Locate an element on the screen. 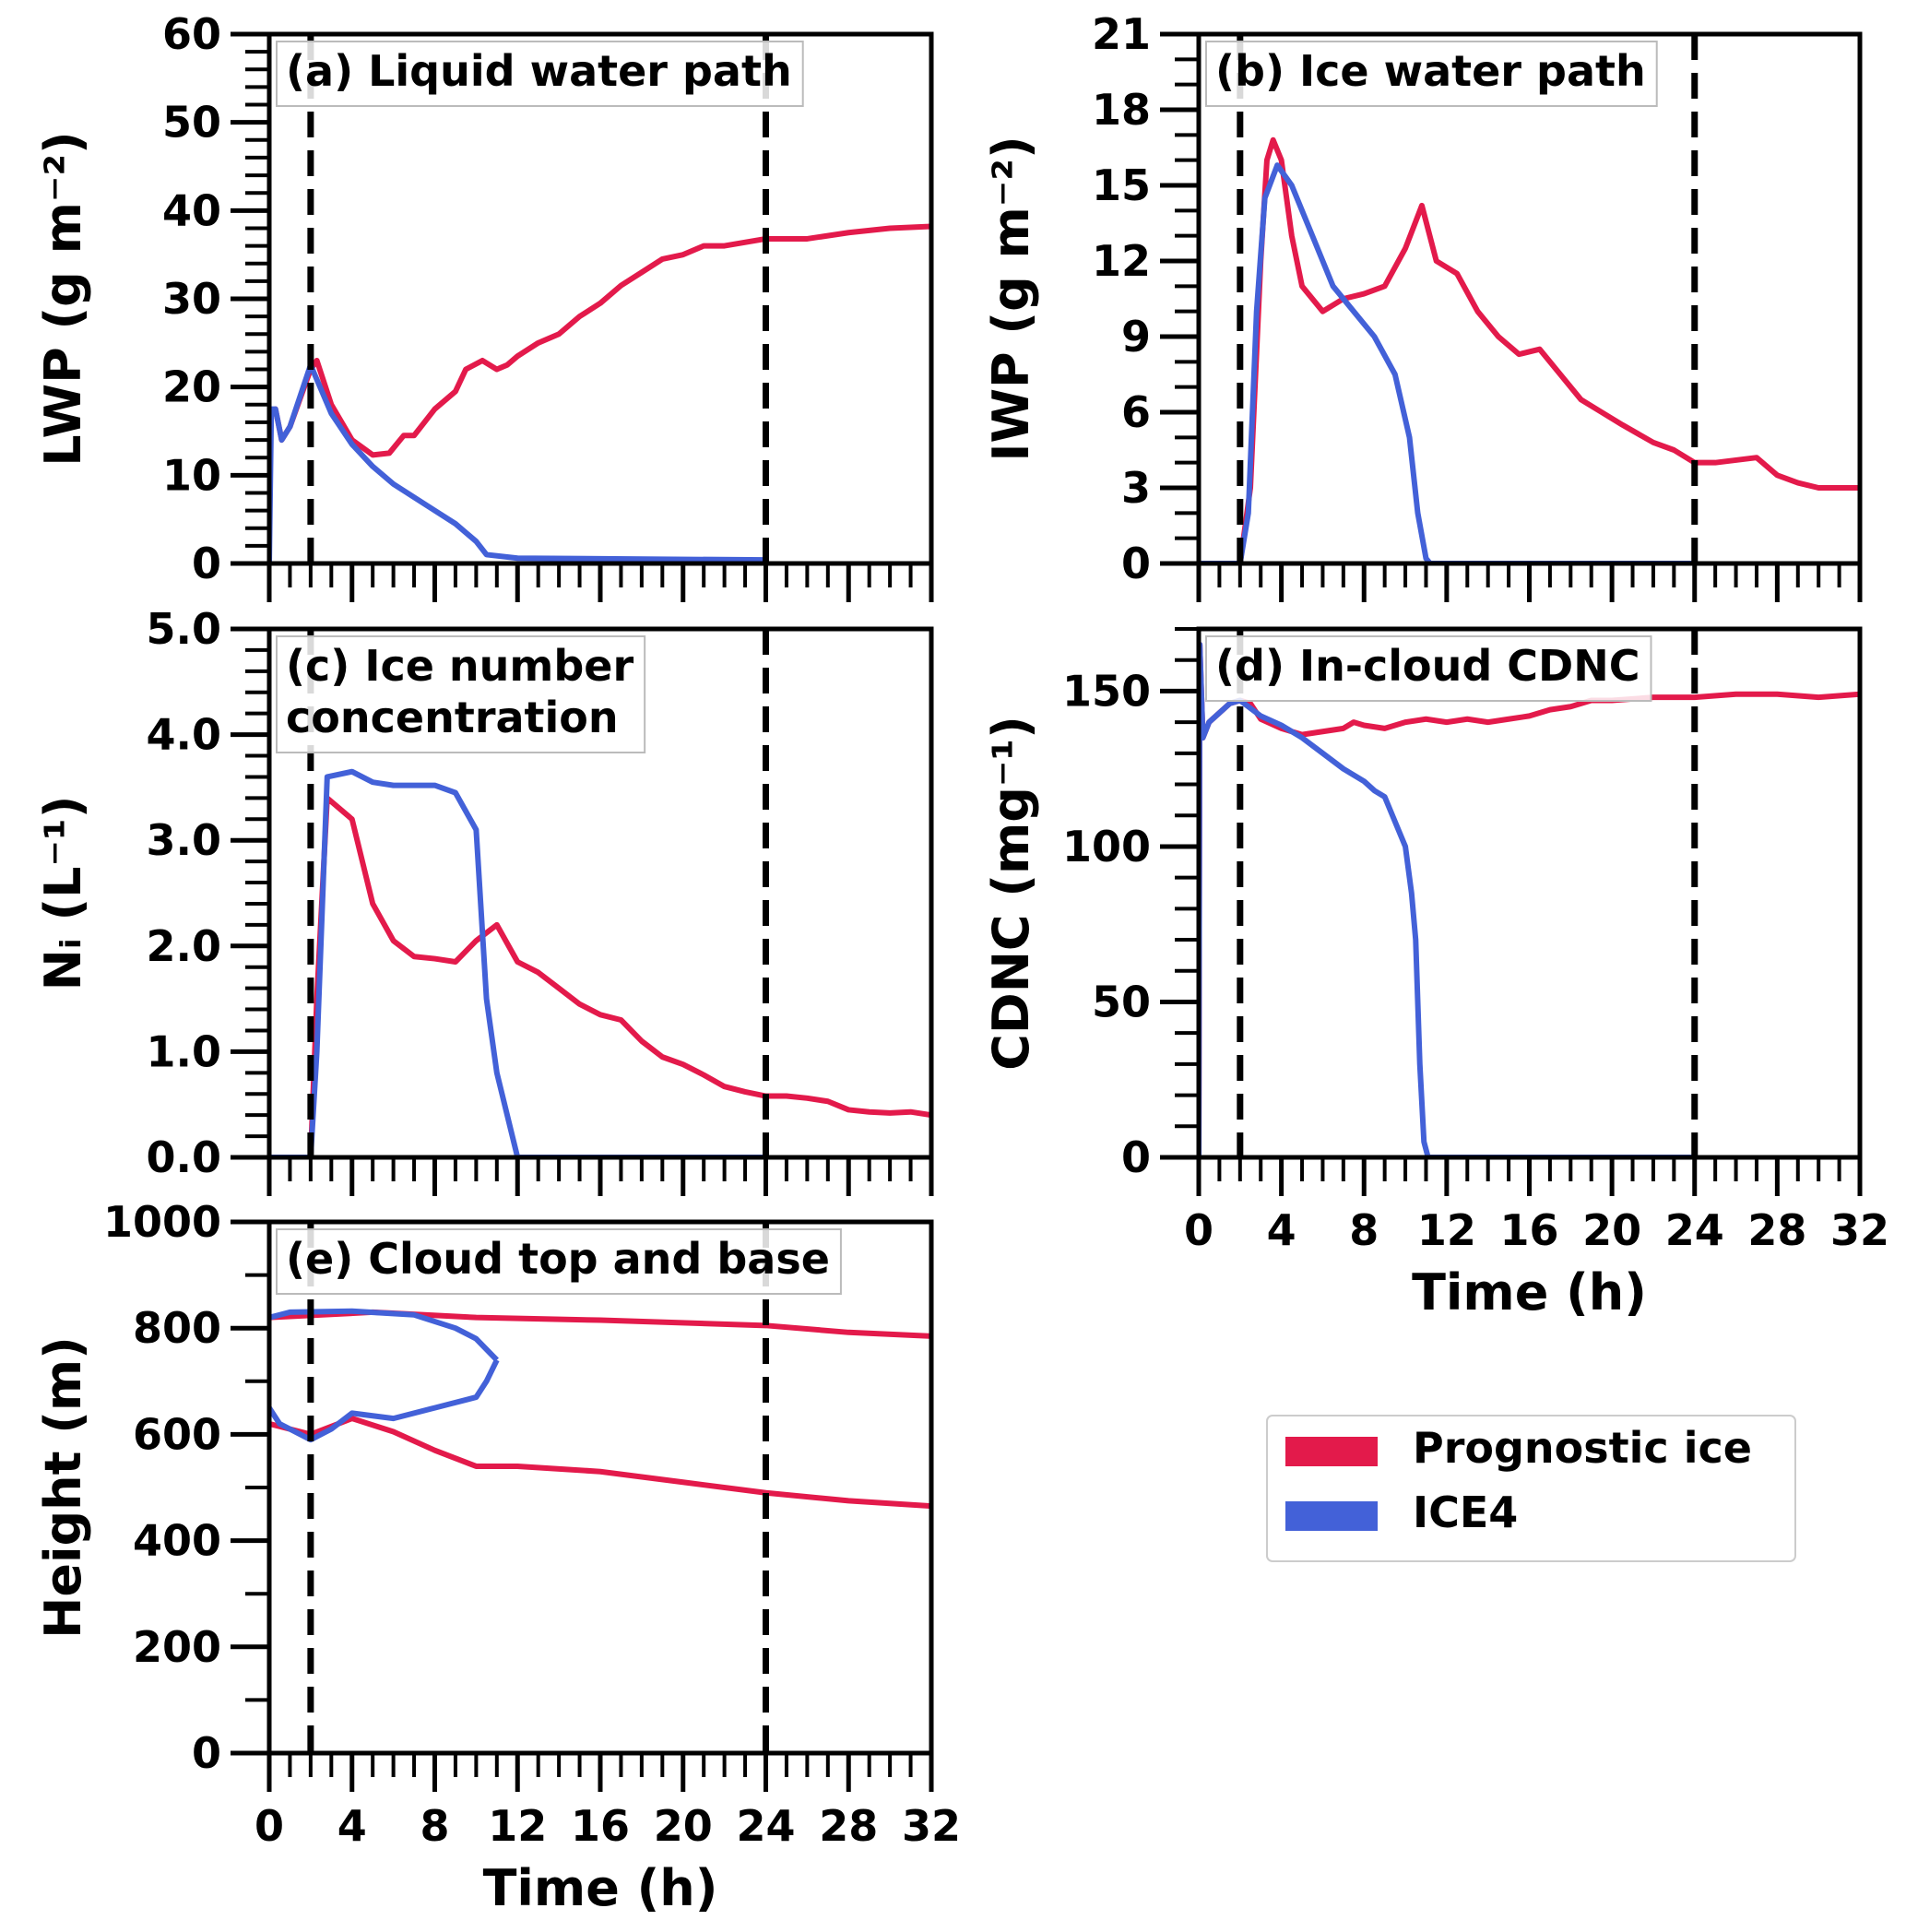  y-tick-label: 1.0 is located at coordinates (184, 1051).